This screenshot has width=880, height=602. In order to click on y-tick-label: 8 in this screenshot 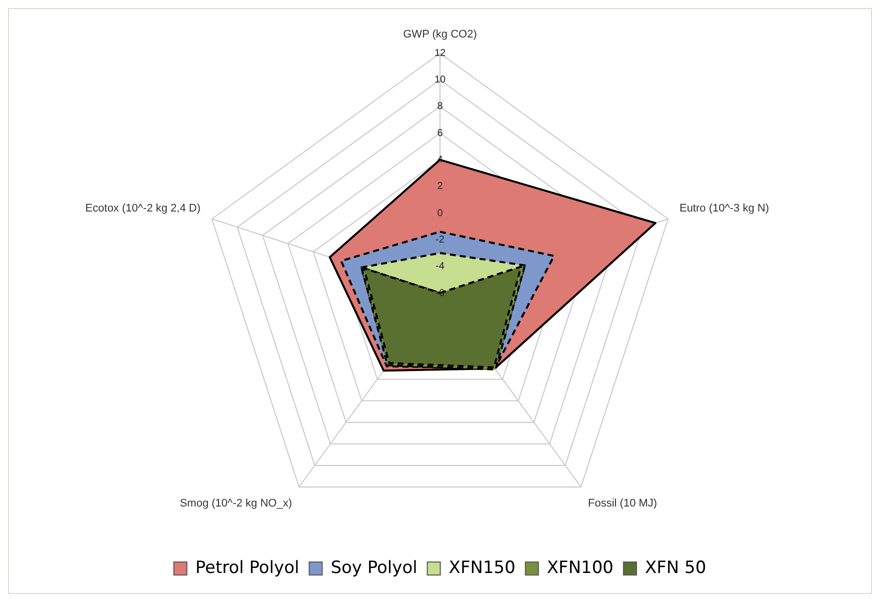, I will do `click(440, 106)`.